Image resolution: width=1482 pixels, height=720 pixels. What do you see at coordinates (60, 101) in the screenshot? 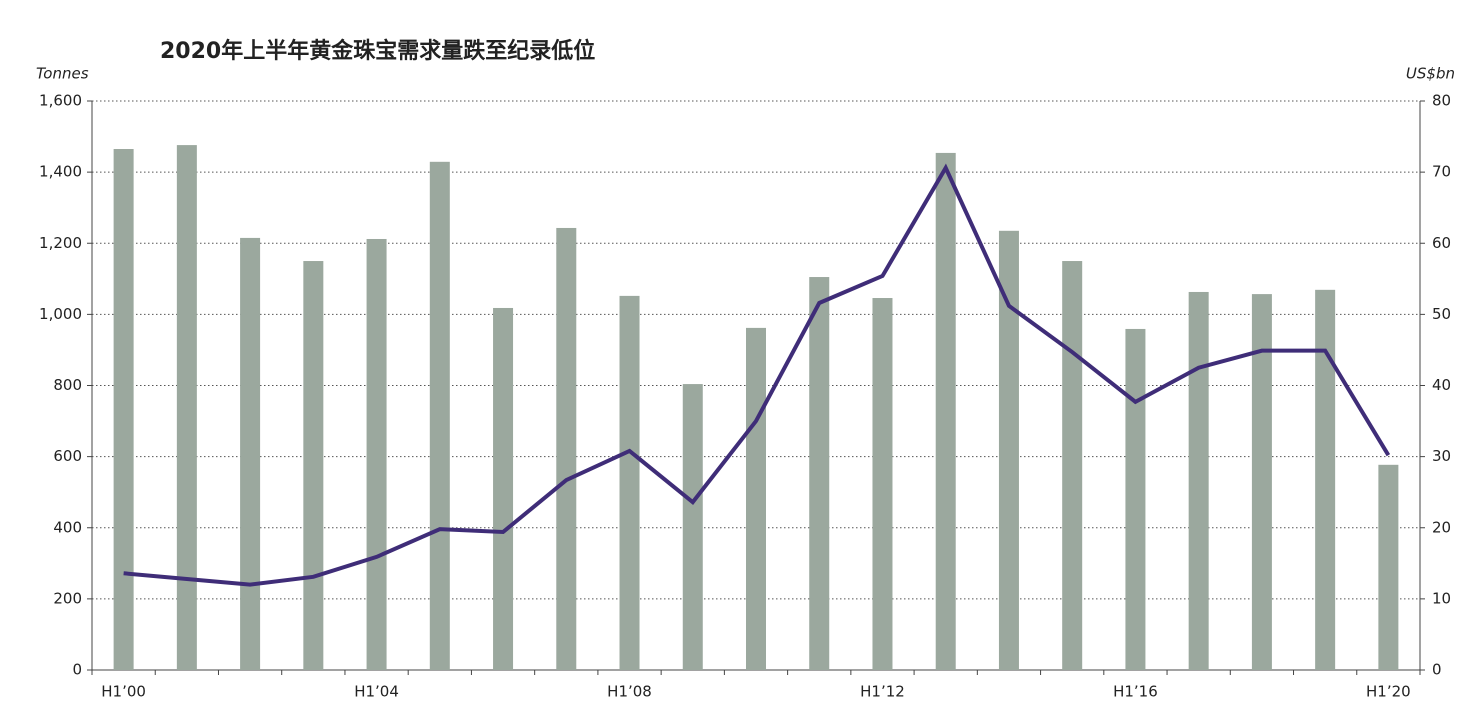
I see `y-tick-label: 1,600` at bounding box center [60, 101].